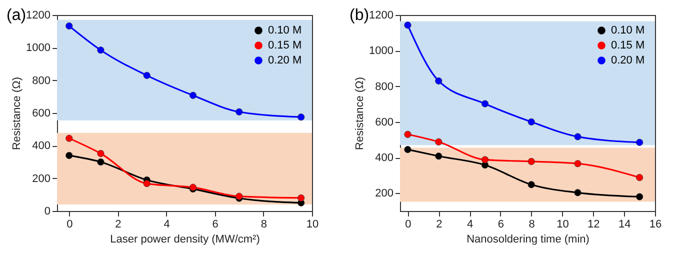 The height and width of the screenshot is (270, 700). I want to click on x-tick-label: 12, so click(594, 224).